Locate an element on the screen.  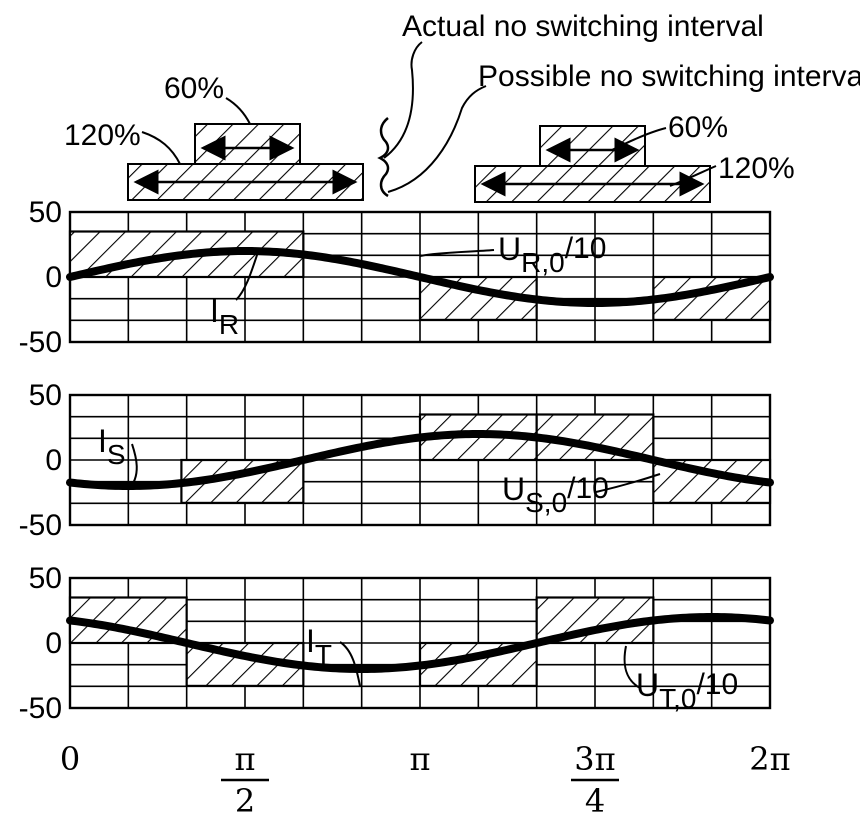
current-curve-T is located at coordinates (420, 643).